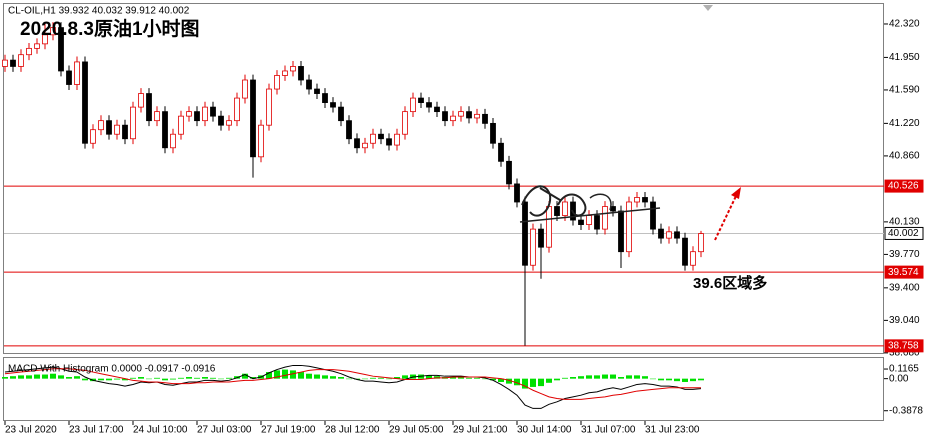 The height and width of the screenshot is (442, 926). What do you see at coordinates (672, 430) in the screenshot?
I see `x-tick-label: 31 Jul 23:00` at bounding box center [672, 430].